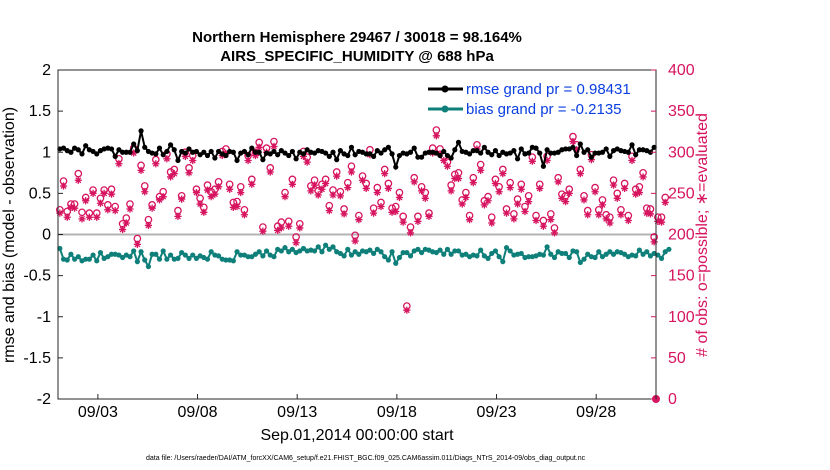 Image resolution: width=830 pixels, height=470 pixels. Describe the element at coordinates (548, 89) in the screenshot. I see `legend-rmse-label: rmse grand pr = 0.98431` at that location.